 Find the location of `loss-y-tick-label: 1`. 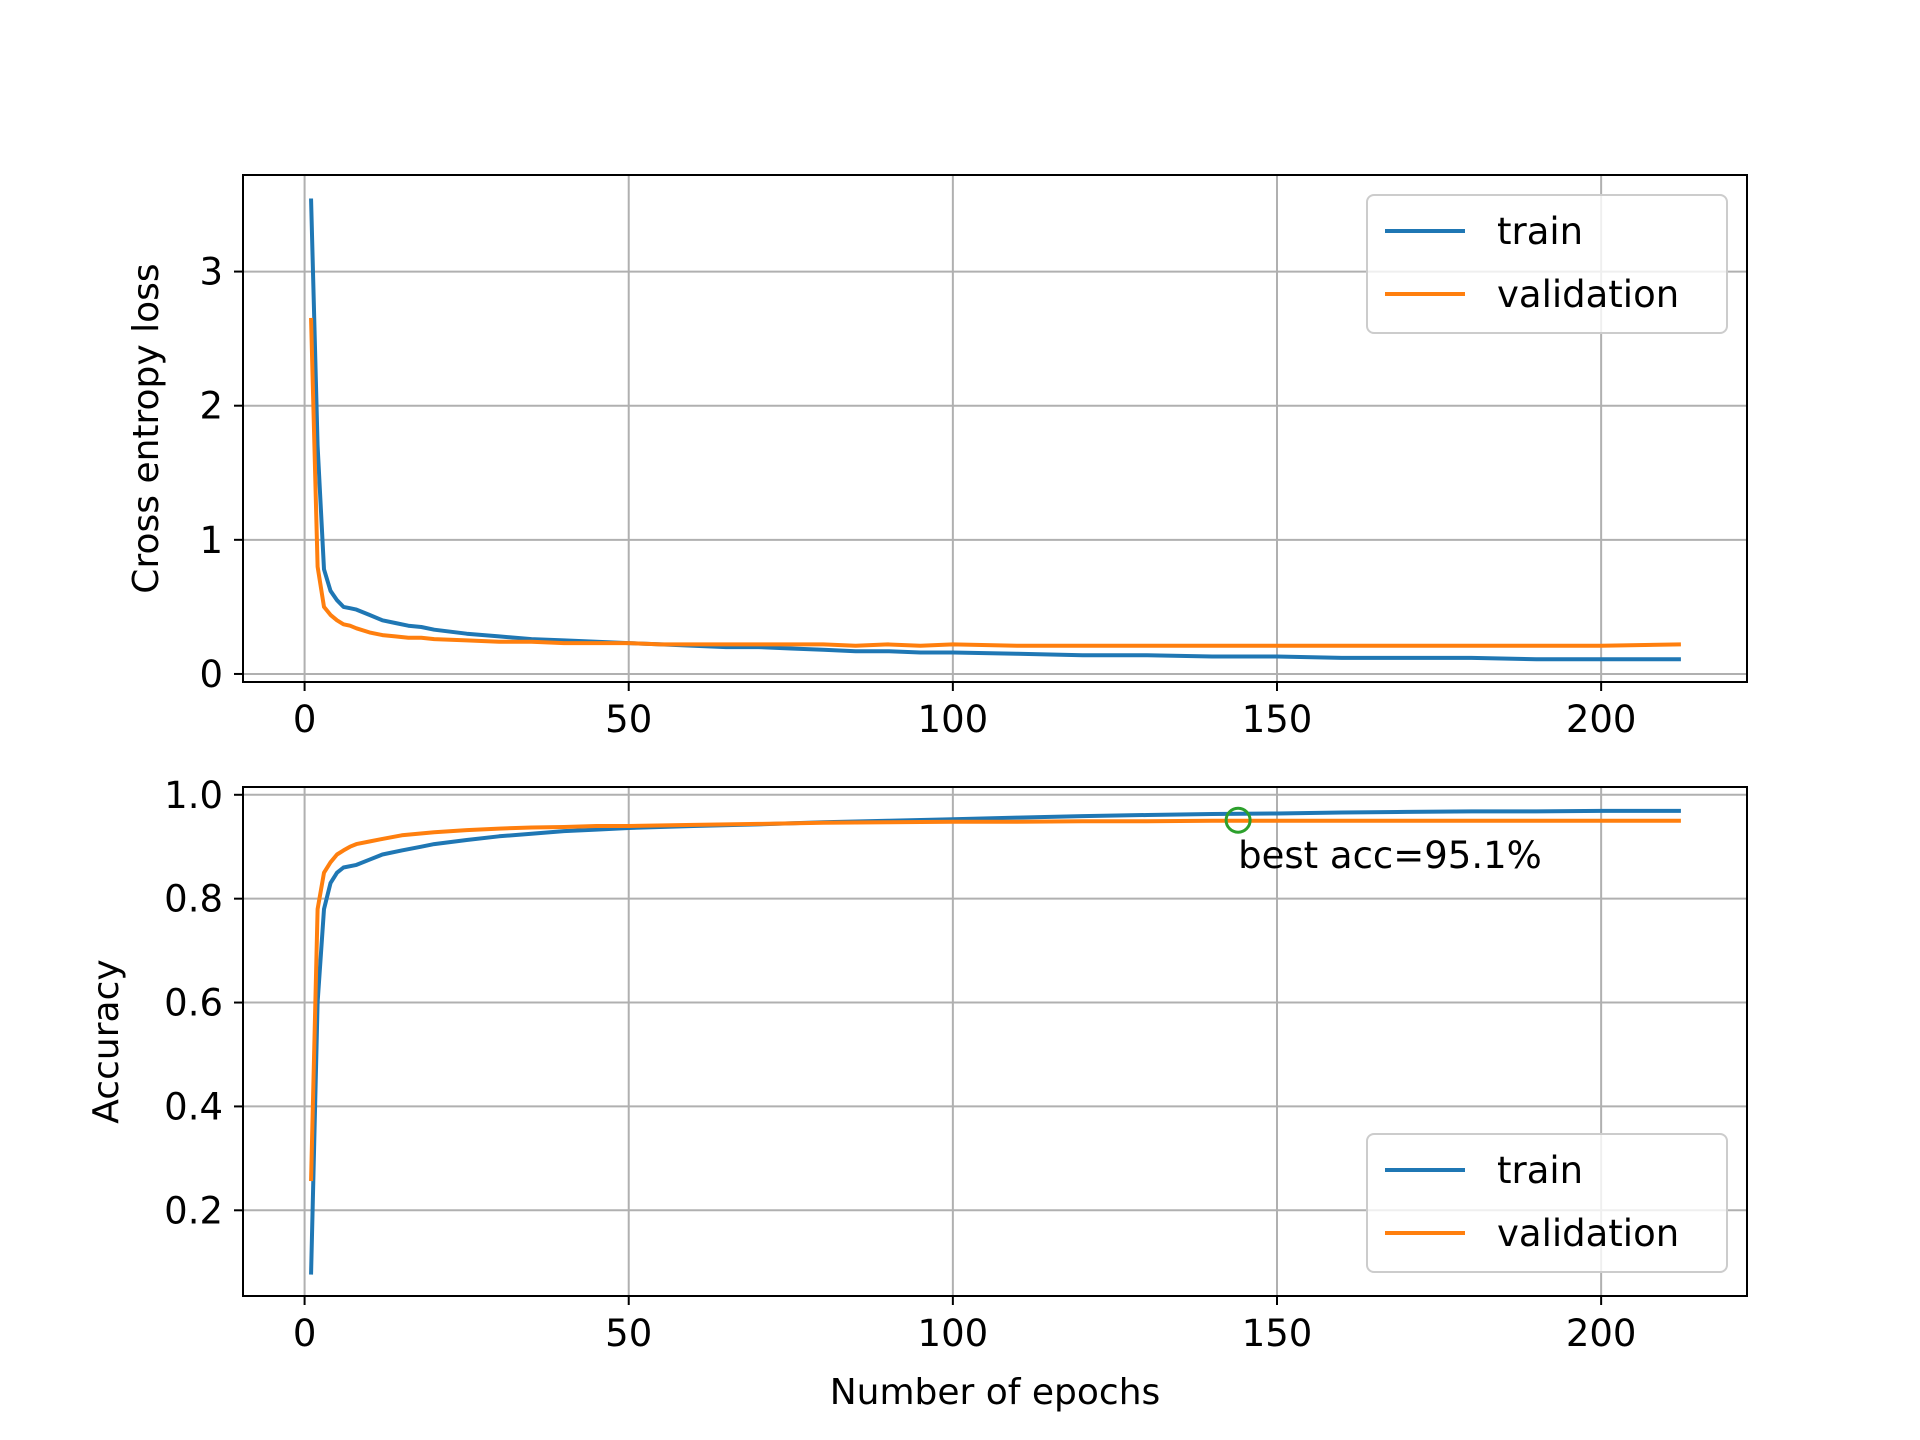

loss-y-tick-label: 1 is located at coordinates (211, 540).